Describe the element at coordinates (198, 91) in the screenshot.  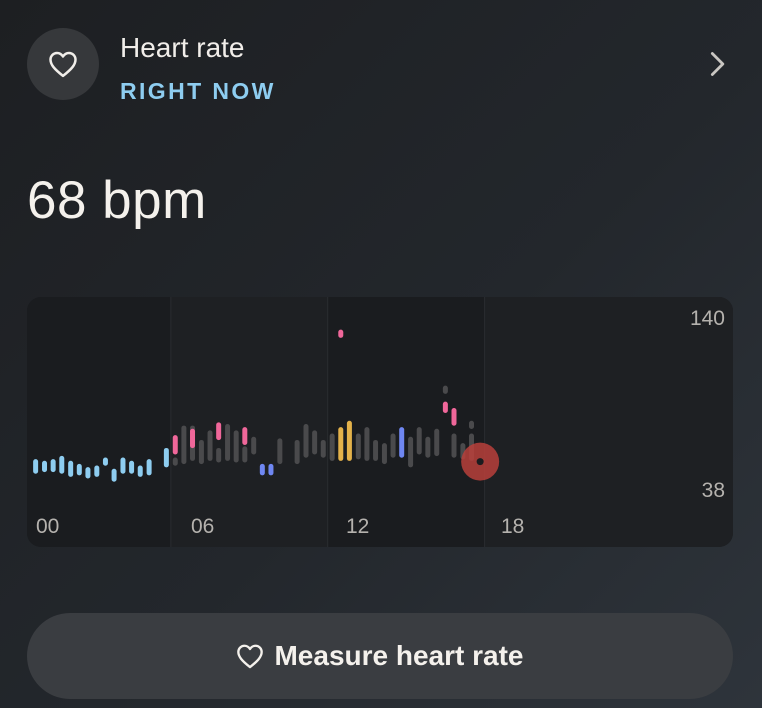
I see `card-subtitle: RIGHT NOW` at that location.